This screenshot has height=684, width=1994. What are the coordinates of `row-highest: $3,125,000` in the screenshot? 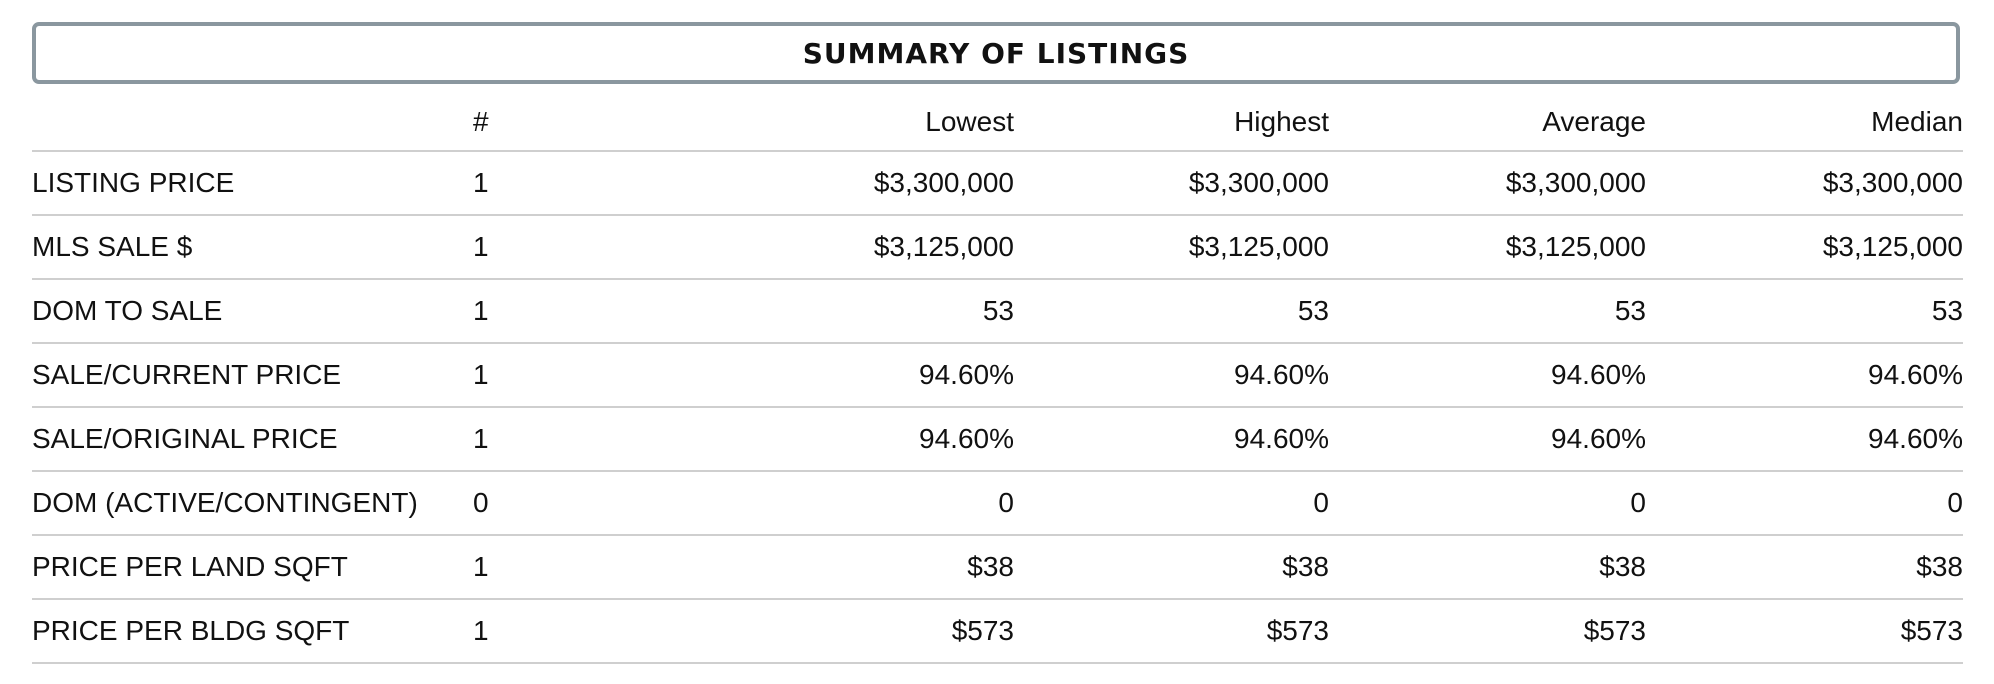 It's located at (1171, 247).